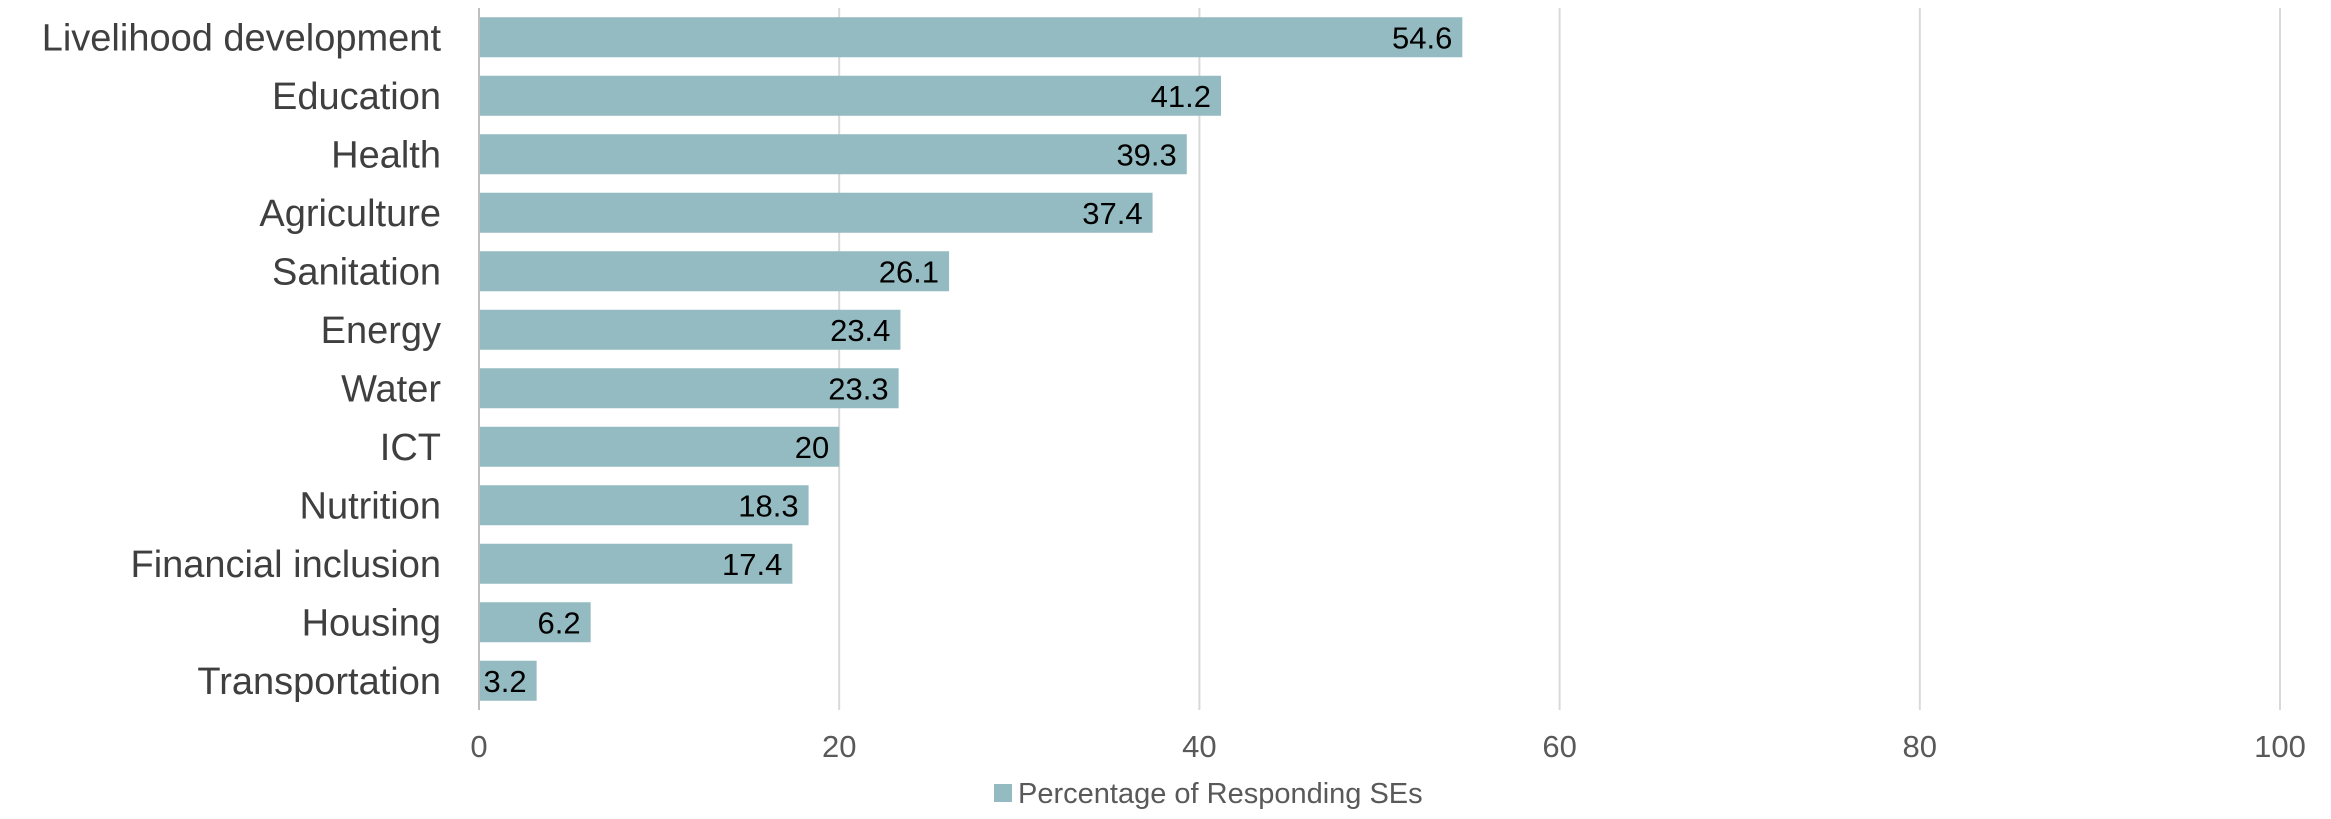 The width and height of the screenshot is (2331, 819). What do you see at coordinates (1112, 213) in the screenshot?
I see `data-label: 37.4` at bounding box center [1112, 213].